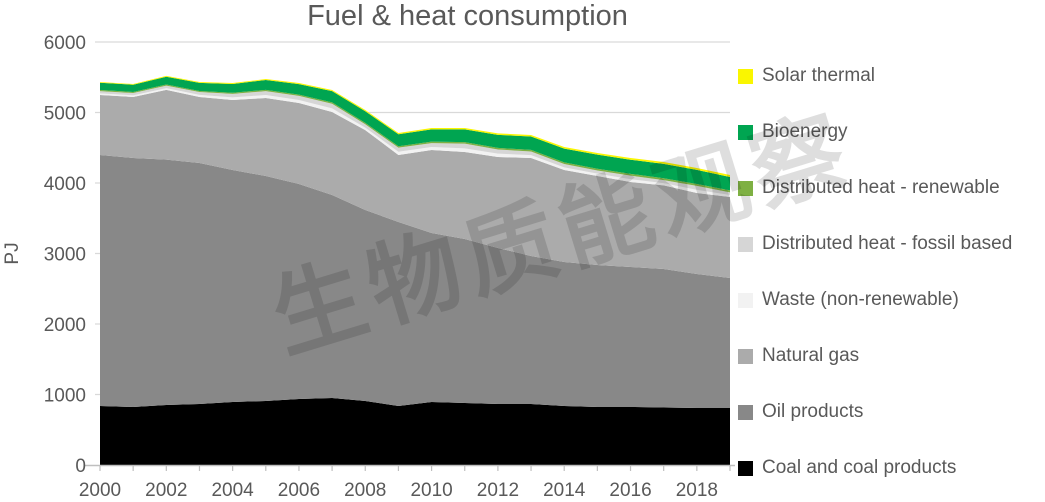  I want to click on y-tick-label: 4000, so click(65, 184).